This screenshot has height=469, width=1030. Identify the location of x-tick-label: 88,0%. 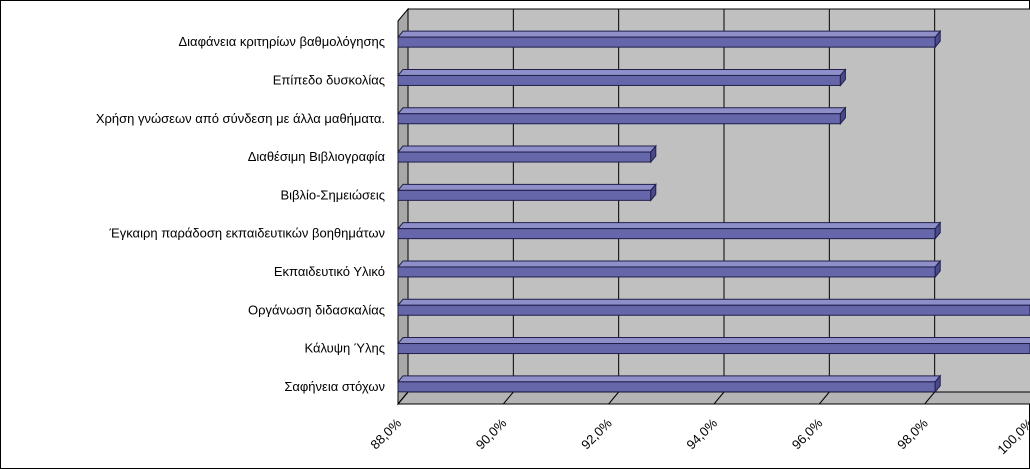
(385, 433).